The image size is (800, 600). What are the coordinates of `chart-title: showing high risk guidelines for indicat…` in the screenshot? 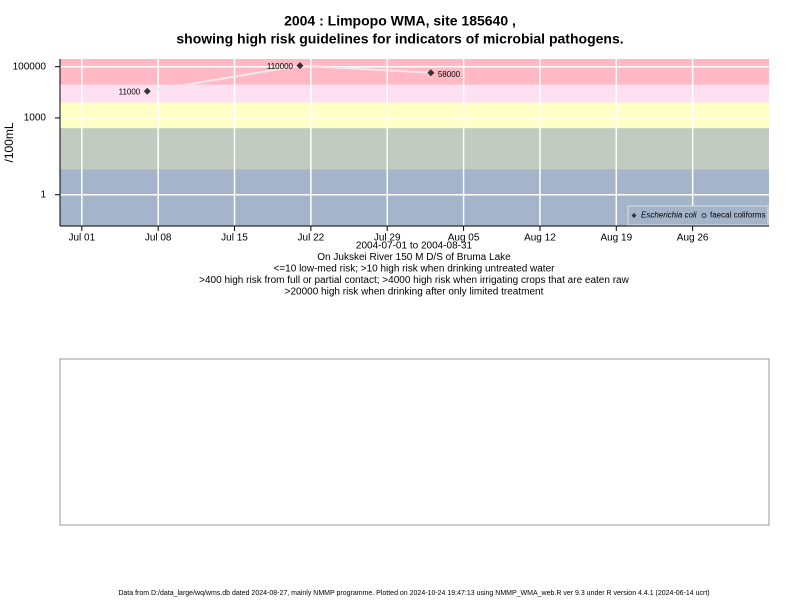 It's located at (399, 39).